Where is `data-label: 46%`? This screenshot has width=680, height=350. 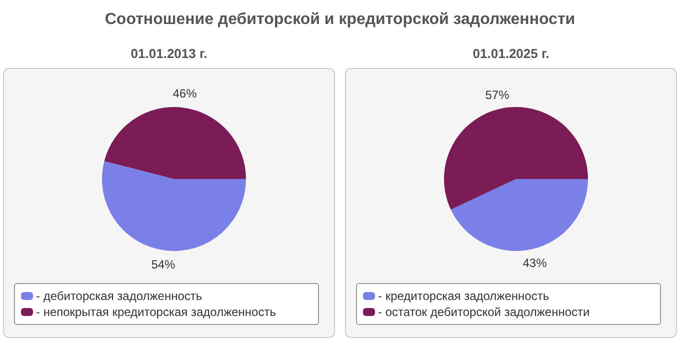 data-label: 46% is located at coordinates (185, 93).